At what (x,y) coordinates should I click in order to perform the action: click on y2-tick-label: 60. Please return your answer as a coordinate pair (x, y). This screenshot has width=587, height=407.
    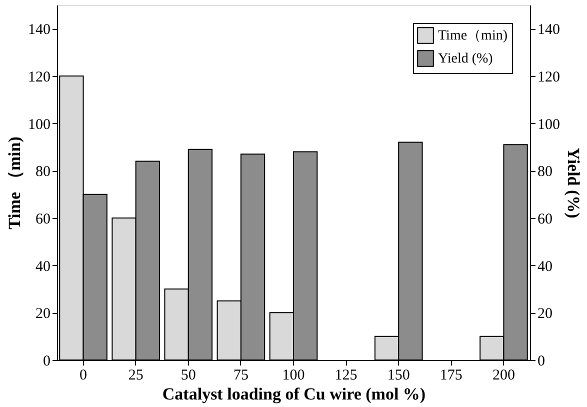
    Looking at the image, I should click on (545, 220).